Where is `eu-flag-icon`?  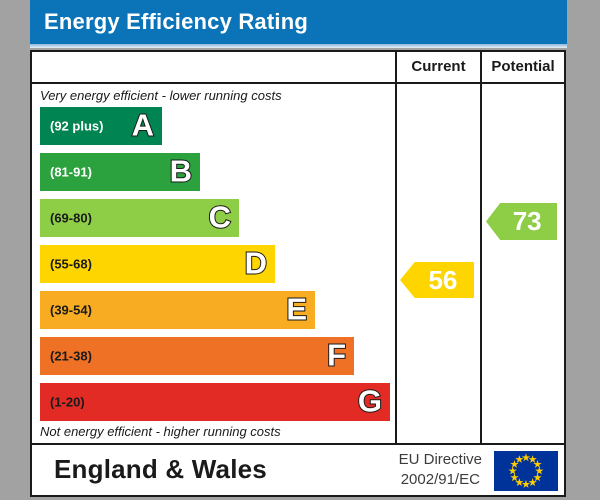 eu-flag-icon is located at coordinates (526, 471).